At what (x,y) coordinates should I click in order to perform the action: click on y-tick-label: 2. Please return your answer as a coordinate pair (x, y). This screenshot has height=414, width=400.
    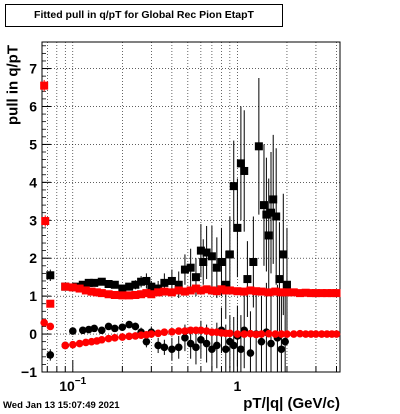
    Looking at the image, I should click on (33, 258).